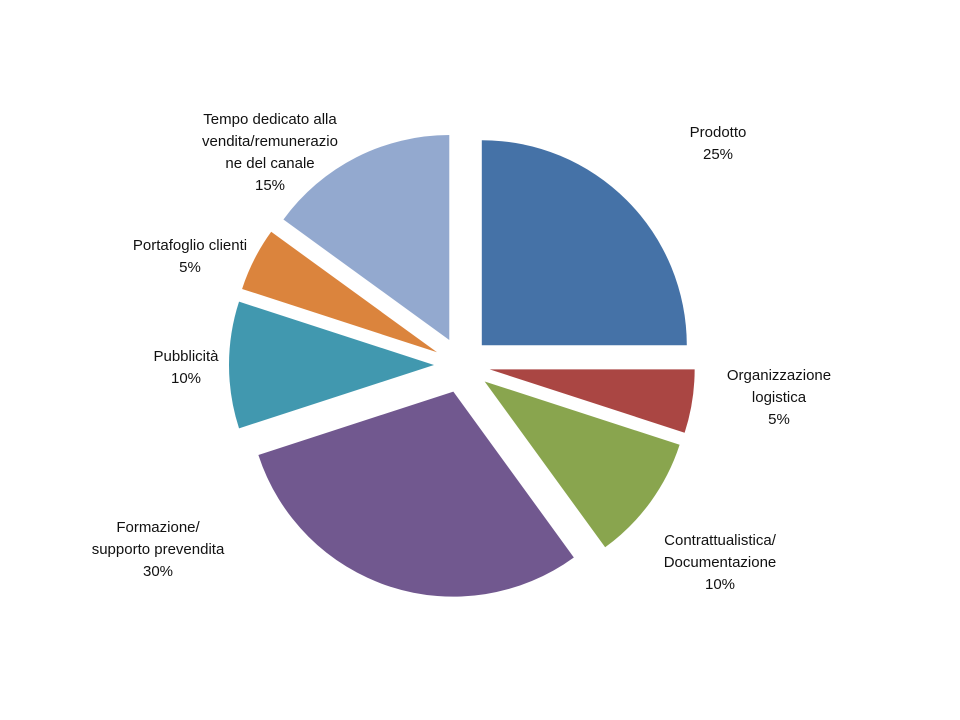 This screenshot has width=960, height=720. I want to click on slice-label-3: Formazione/supporto prevendita 30%, so click(158, 549).